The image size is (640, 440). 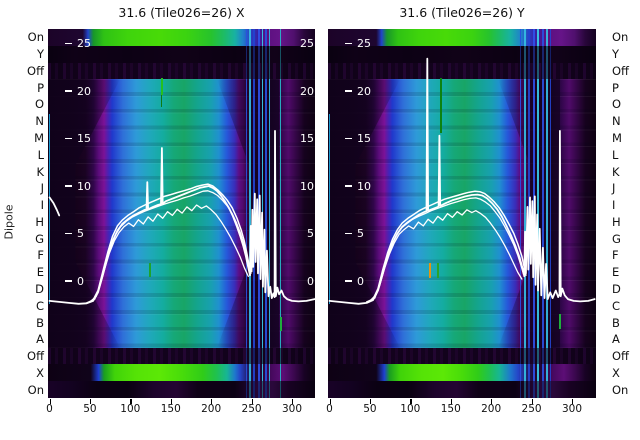 I want to click on dipole-label-left: J, so click(x=42, y=188).